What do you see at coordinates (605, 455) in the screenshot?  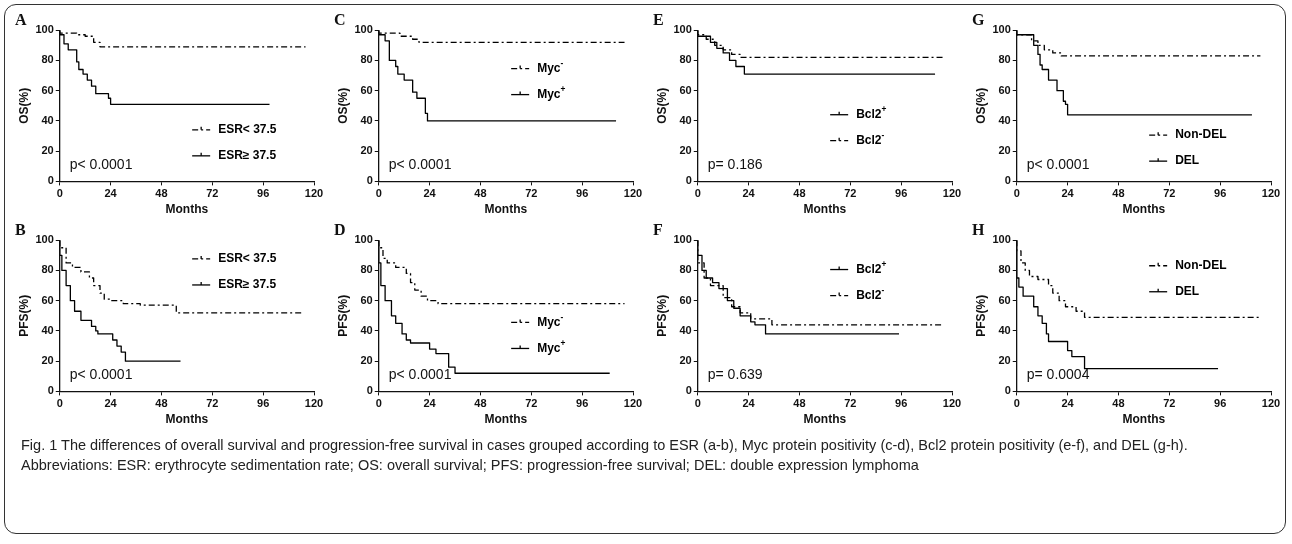 I see `caption: Fig. 1 The differences of overall survival and progression-free survival in cases grouped according to ESR (a-b), Myc protein positivity (c-d), Bcl2 protein positivity (e-f), and DEL (g-h). Abbreviations: ESR: erythrocyte sedimentation rate; OS: overall survival; PFS: progression-free survival; DEL: double expression lymphoma` at bounding box center [605, 455].